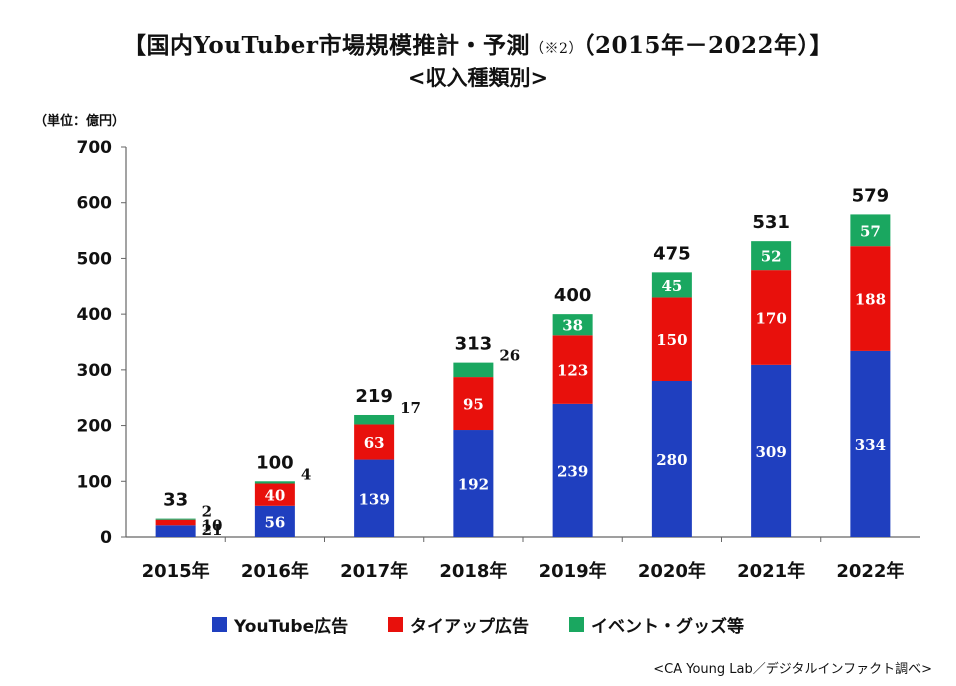 This screenshot has height=686, width=956. Describe the element at coordinates (470, 627) in the screenshot. I see `legend-label-tieup: タイアップ広告` at that location.